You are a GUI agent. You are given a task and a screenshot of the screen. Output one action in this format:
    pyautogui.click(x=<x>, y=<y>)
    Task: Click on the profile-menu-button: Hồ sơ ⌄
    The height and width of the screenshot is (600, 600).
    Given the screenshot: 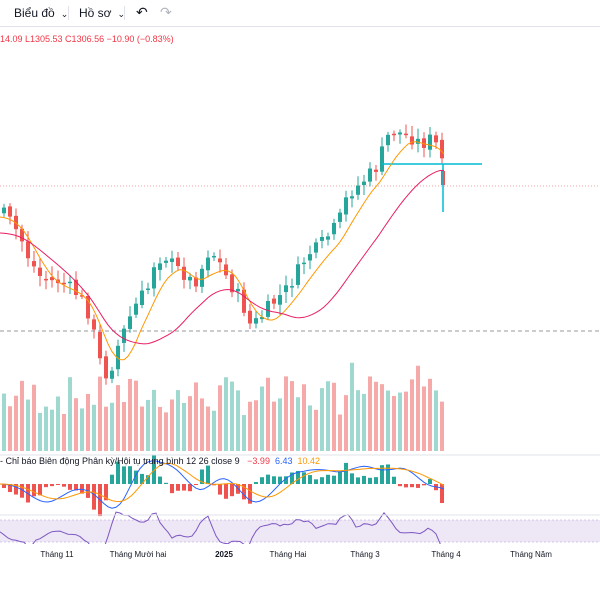 What is the action you would take?
    pyautogui.click(x=102, y=13)
    